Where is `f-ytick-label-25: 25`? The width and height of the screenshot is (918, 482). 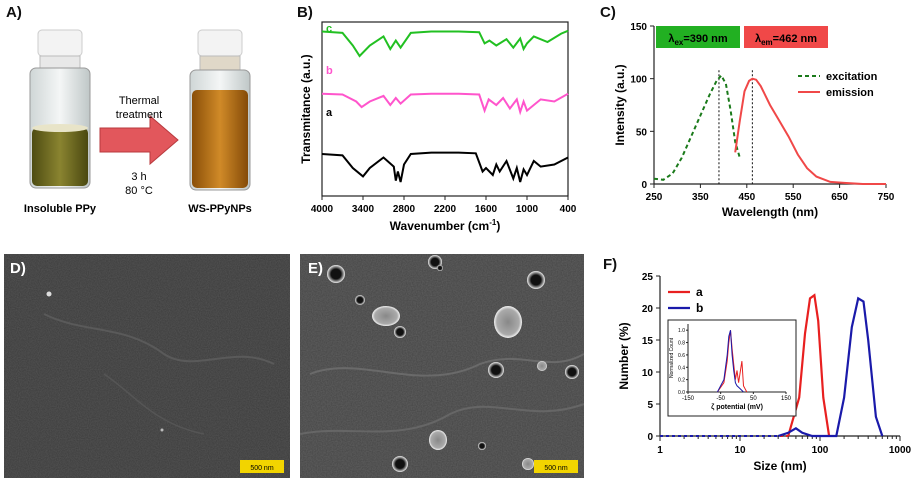 f-ytick-label-25: 25 is located at coordinates (648, 277).